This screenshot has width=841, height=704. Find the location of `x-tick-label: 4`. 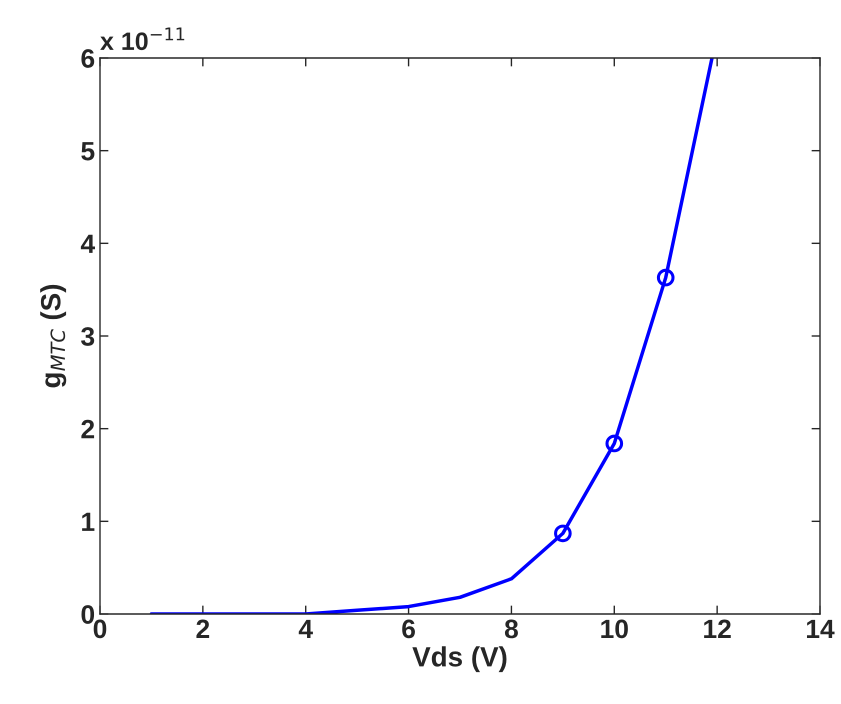

x-tick-label: 4 is located at coordinates (305, 629).